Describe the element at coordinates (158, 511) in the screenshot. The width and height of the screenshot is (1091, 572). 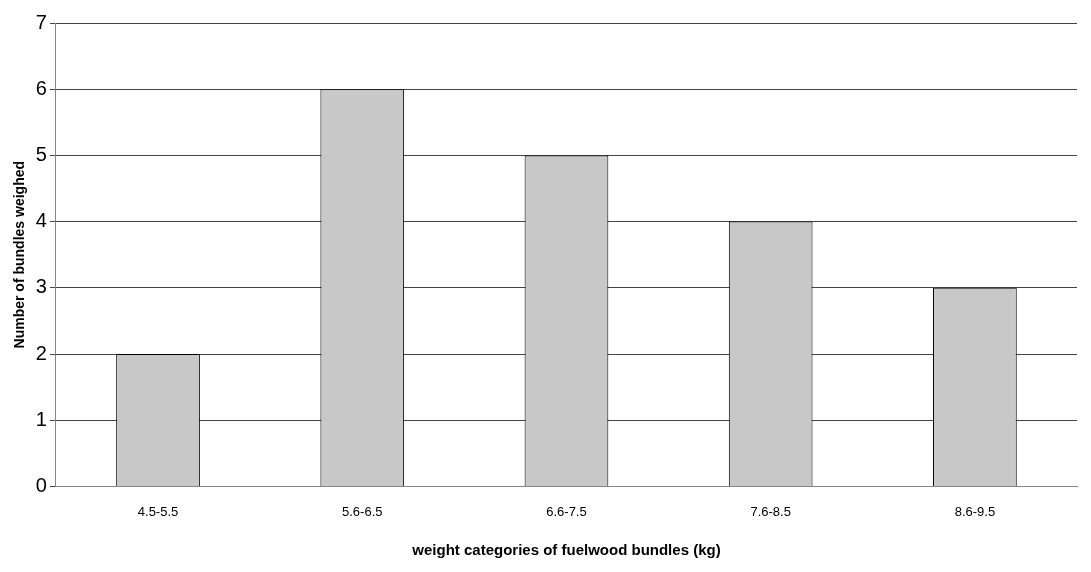
I see `x-tick-label: 4.5-5.5` at that location.